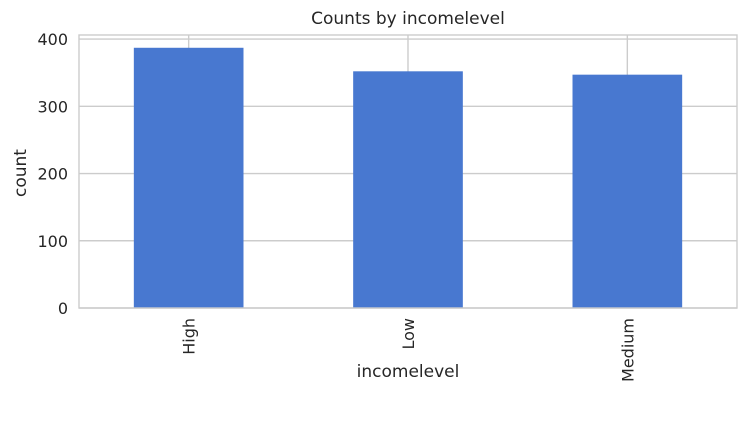  I want to click on y-tick-label: 400, so click(52, 39).